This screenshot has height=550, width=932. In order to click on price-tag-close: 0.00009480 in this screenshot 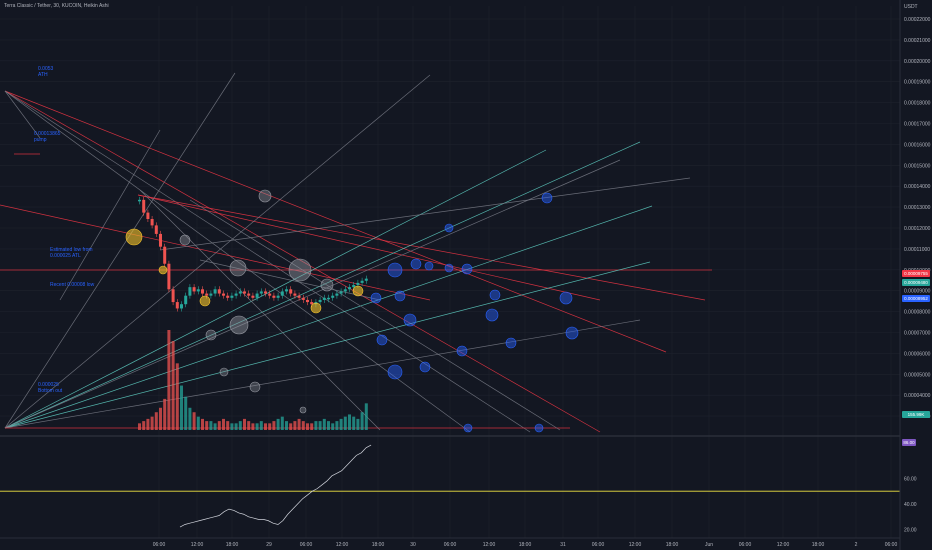, I will do `click(916, 282)`.